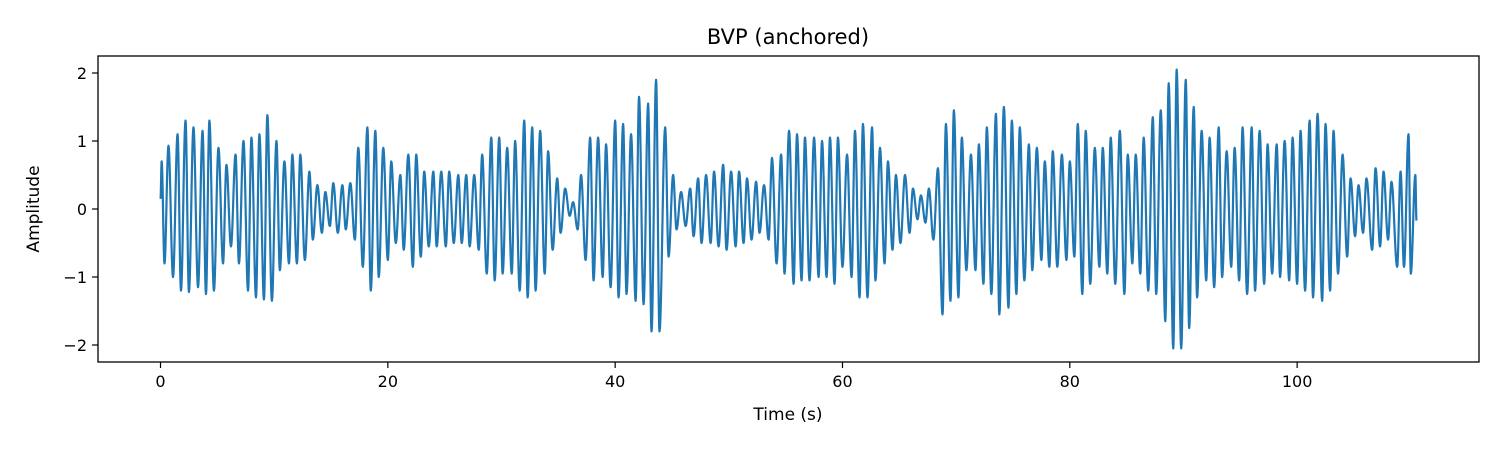 The width and height of the screenshot is (1500, 450). I want to click on y-tick-label: 0, so click(82, 209).